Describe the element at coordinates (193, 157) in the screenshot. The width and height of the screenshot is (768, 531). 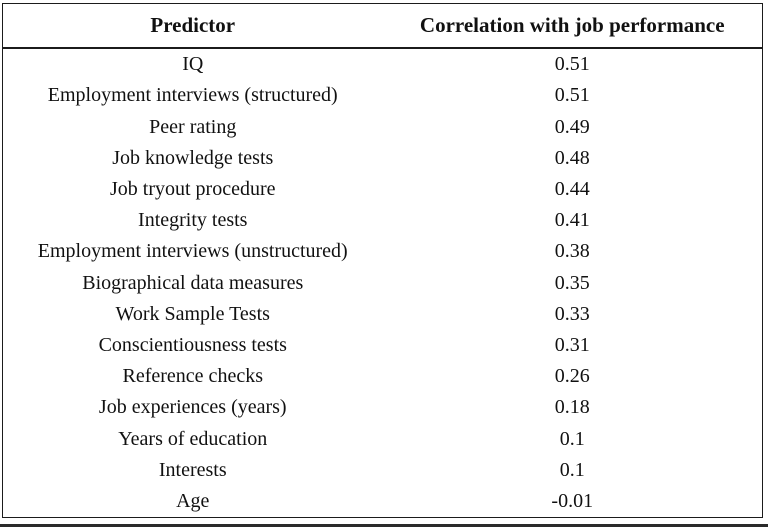
I see `predictor-cell: Job knowledge tests` at that location.